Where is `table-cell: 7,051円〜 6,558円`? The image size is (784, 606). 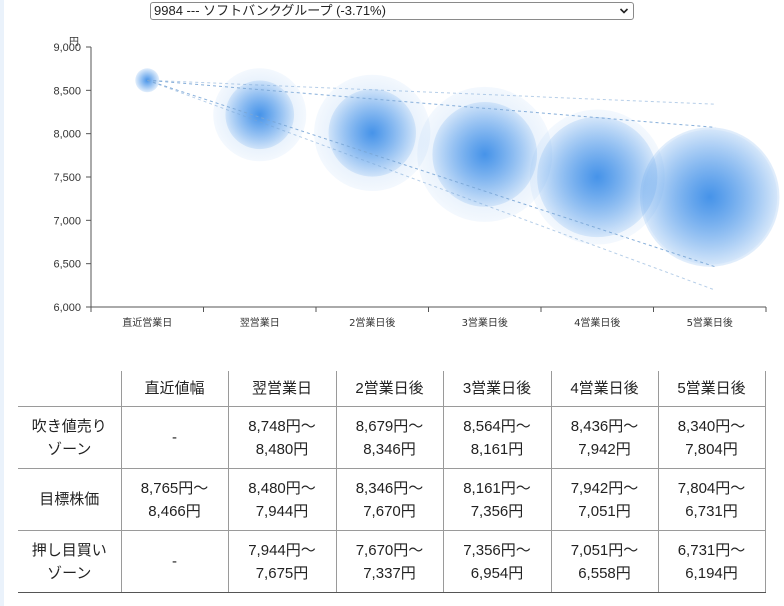 table-cell: 7,051円〜 6,558円 is located at coordinates (604, 561).